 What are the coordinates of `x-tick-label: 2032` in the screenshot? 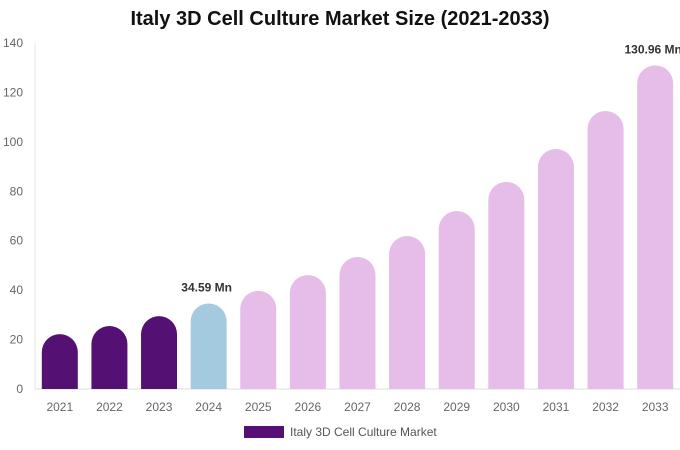 It's located at (605, 407).